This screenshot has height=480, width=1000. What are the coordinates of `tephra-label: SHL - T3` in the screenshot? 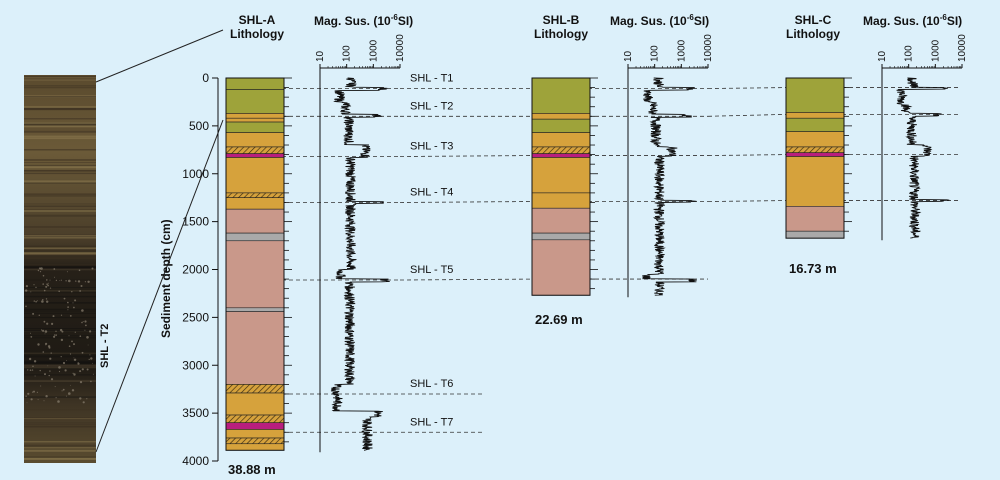 It's located at (431, 147).